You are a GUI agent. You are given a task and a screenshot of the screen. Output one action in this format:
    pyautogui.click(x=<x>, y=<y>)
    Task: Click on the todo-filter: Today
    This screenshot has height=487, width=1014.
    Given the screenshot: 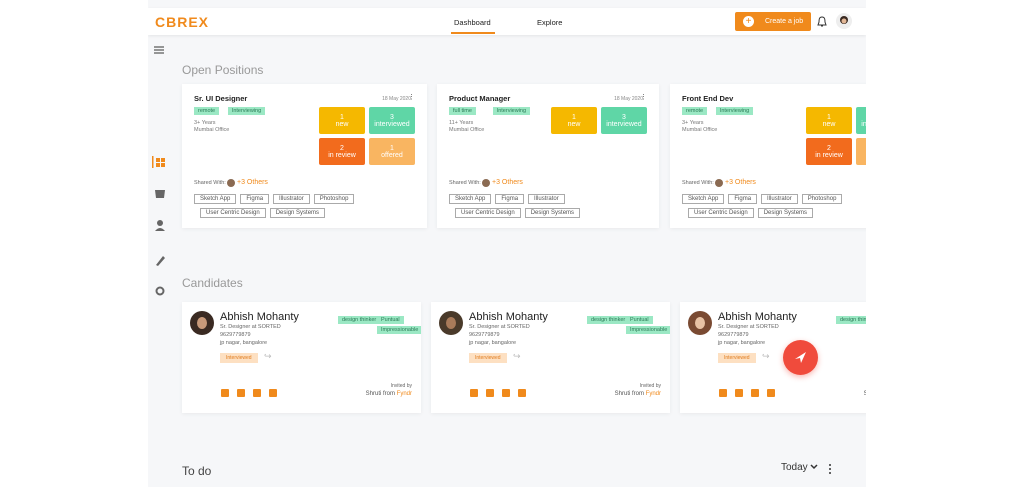 What is the action you would take?
    pyautogui.click(x=799, y=467)
    